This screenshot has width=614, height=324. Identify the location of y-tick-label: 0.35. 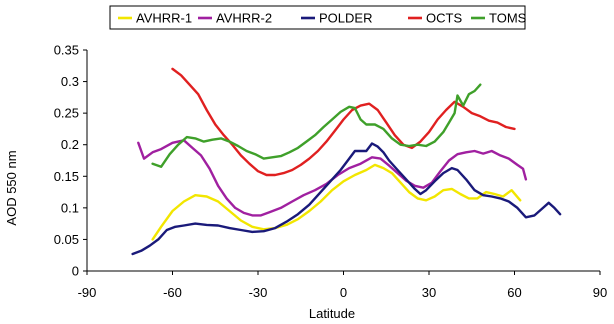
(66, 50).